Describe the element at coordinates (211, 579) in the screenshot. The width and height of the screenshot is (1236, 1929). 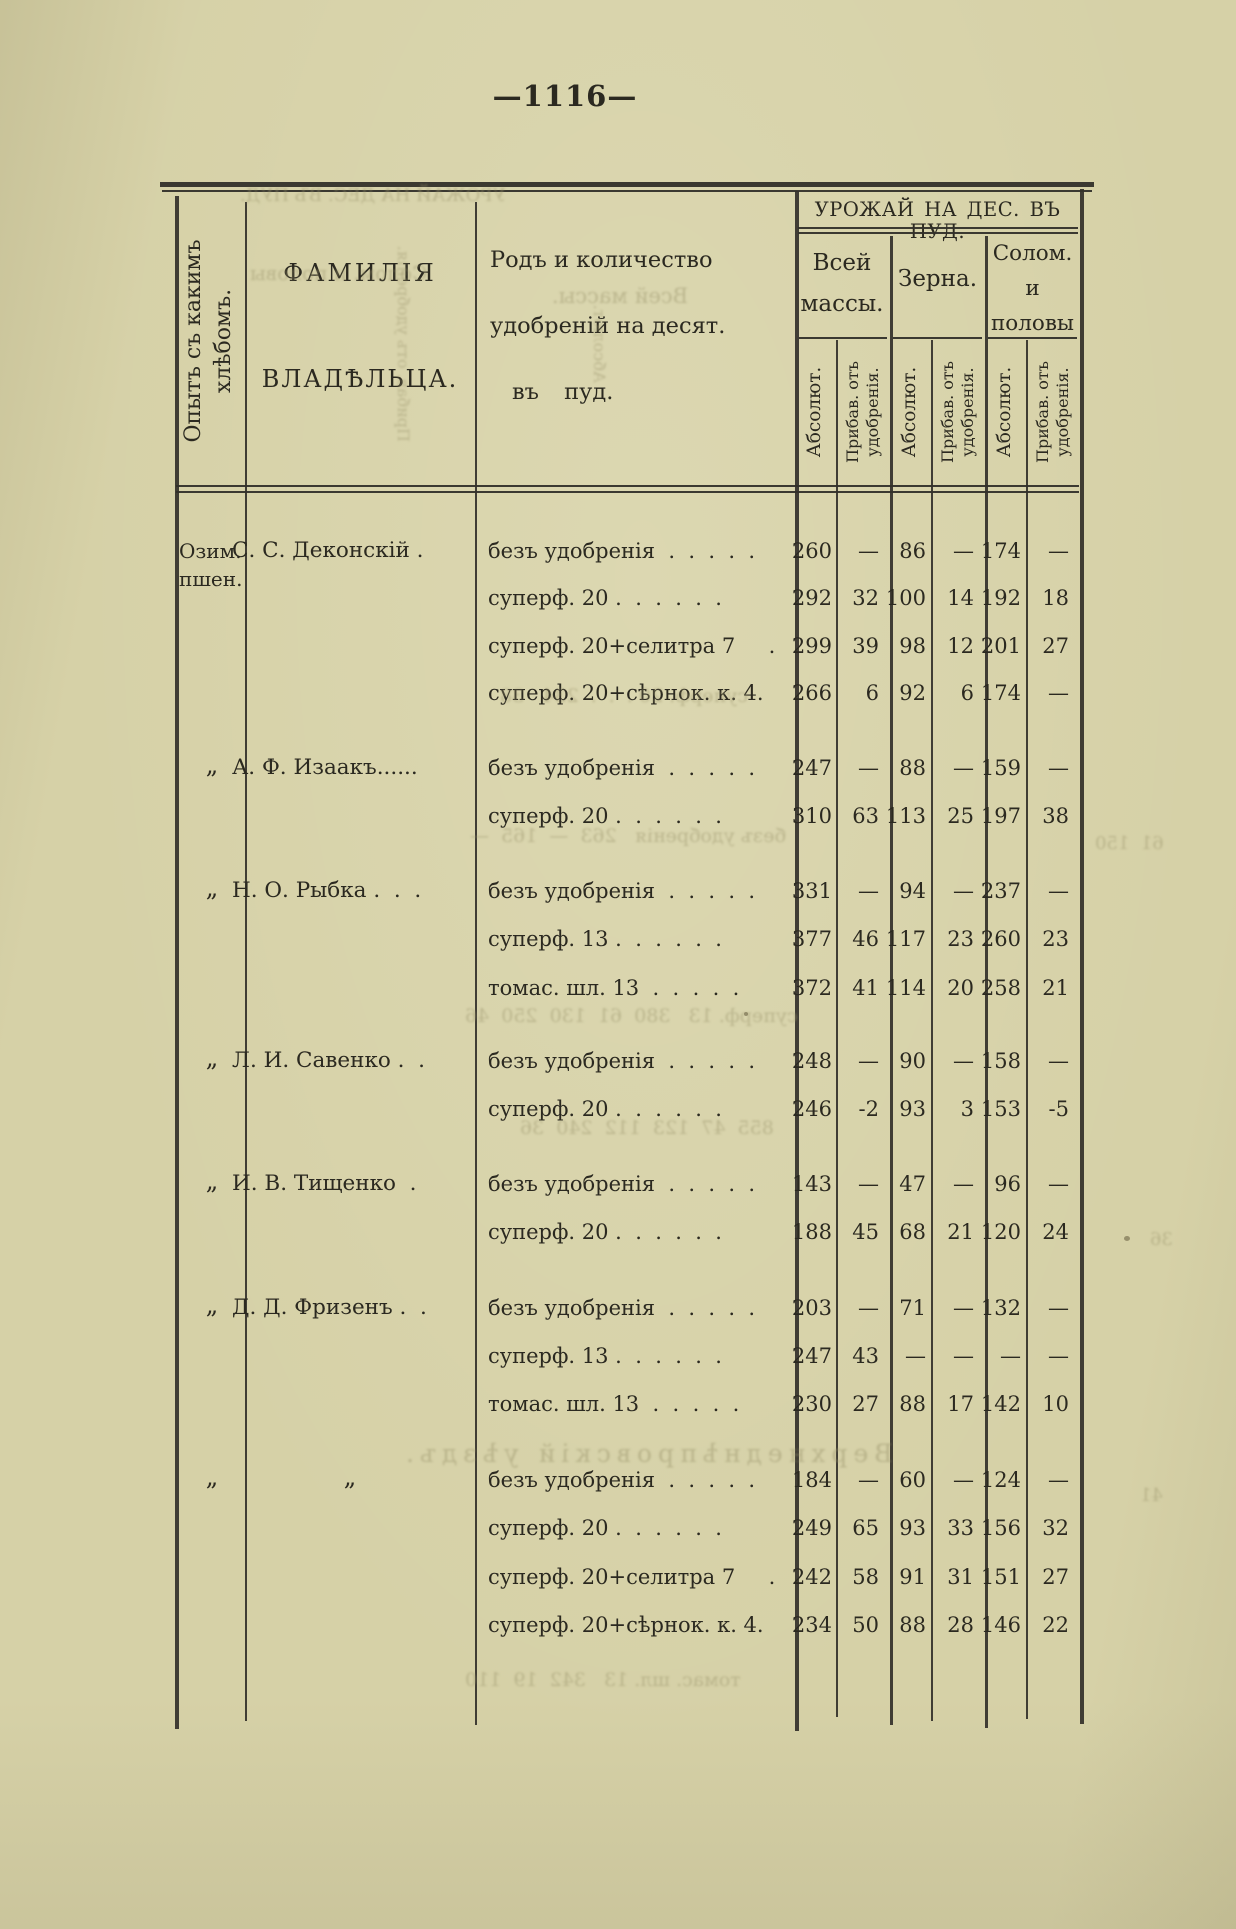
I see `crop-label: пшен.` at that location.